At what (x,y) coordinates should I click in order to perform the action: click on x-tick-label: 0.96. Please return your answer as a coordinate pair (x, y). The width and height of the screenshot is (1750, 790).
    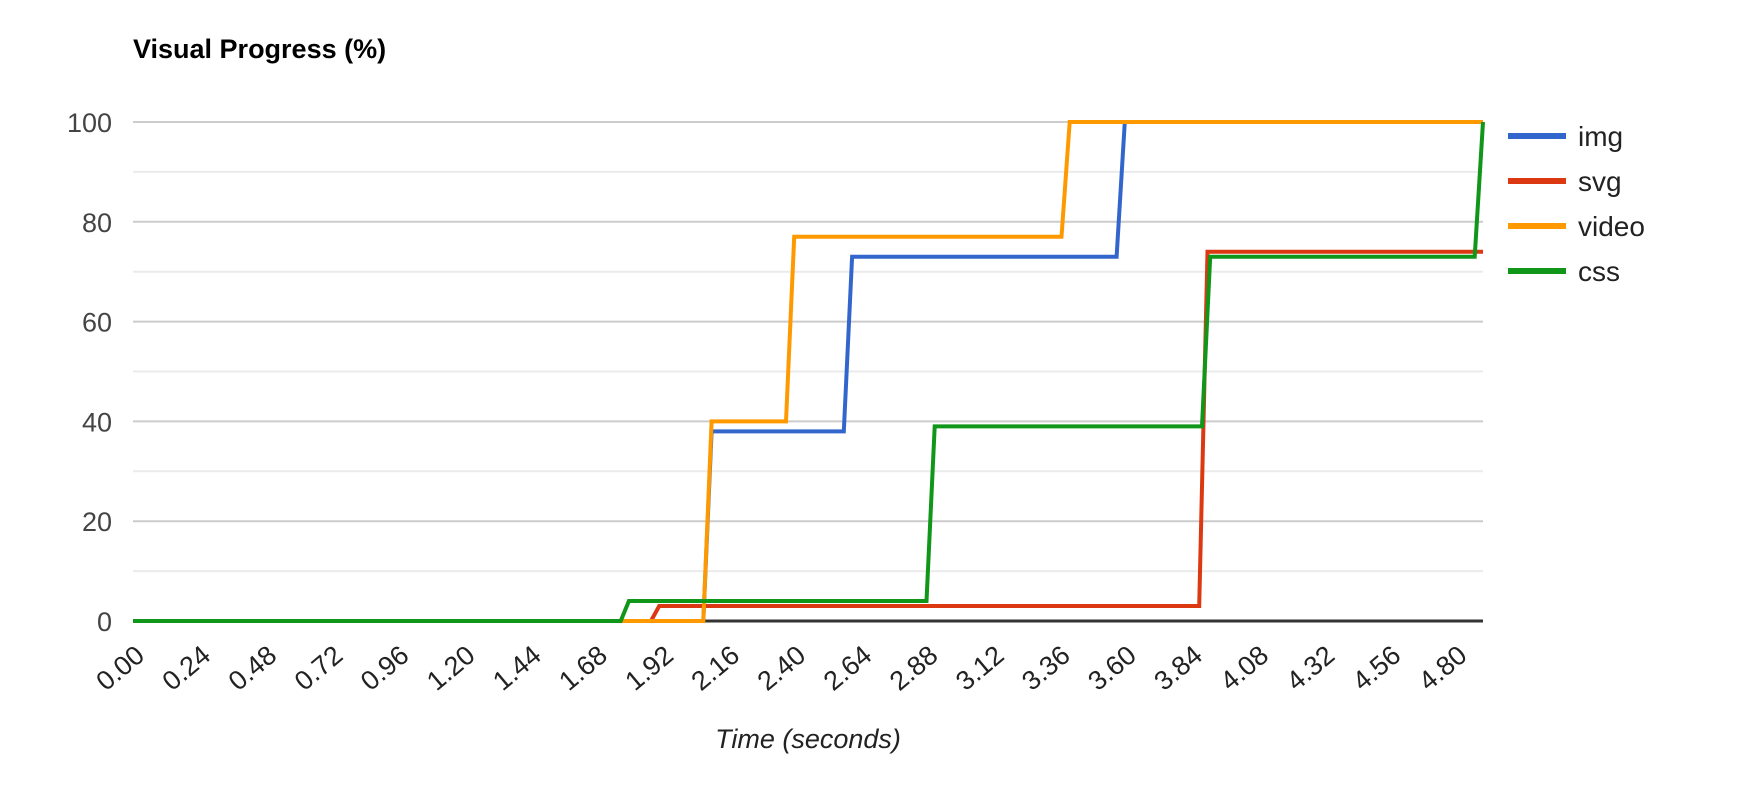
    Looking at the image, I should click on (385, 668).